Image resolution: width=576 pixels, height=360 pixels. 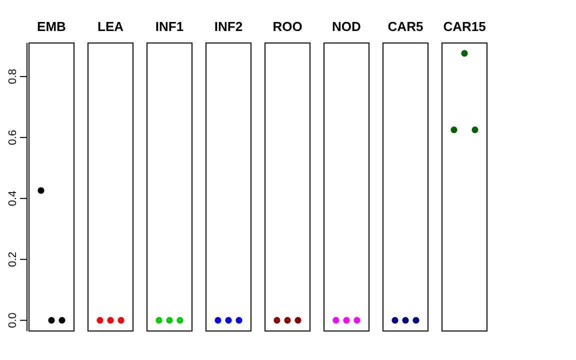 What do you see at coordinates (287, 26) in the screenshot?
I see `x-tick-label: ROO` at bounding box center [287, 26].